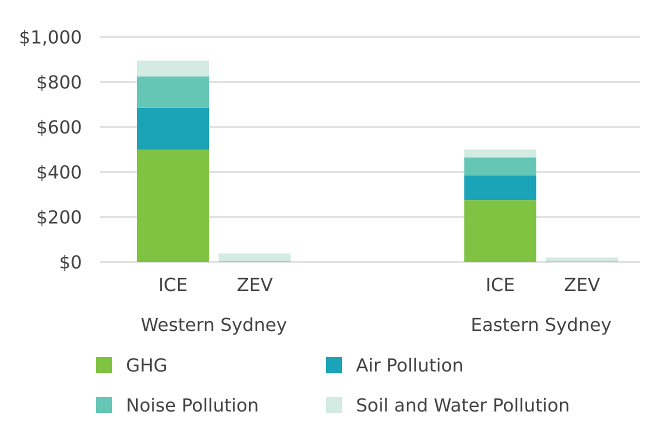 This screenshot has height=432, width=656. Describe the element at coordinates (463, 405) in the screenshot. I see `legend-label: Soil and Water Pollution` at that location.